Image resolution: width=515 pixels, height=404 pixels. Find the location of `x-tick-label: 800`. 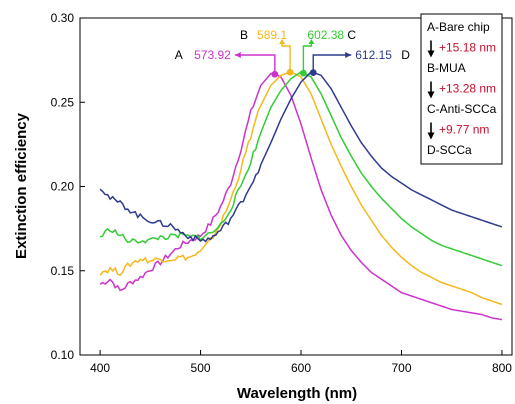

x-tick-label: 800 is located at coordinates (502, 368).